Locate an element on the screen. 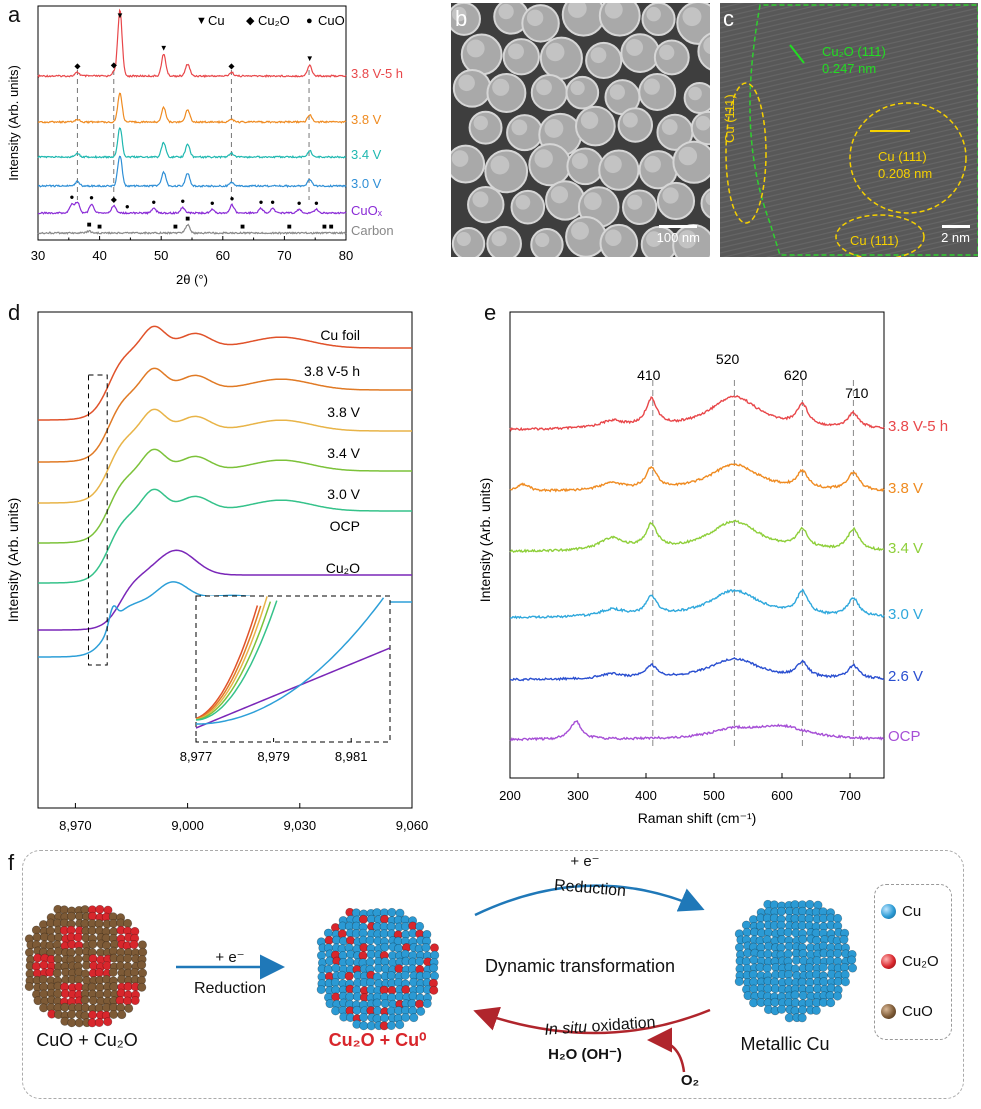  metallic-cu-particle is located at coordinates (796, 961).